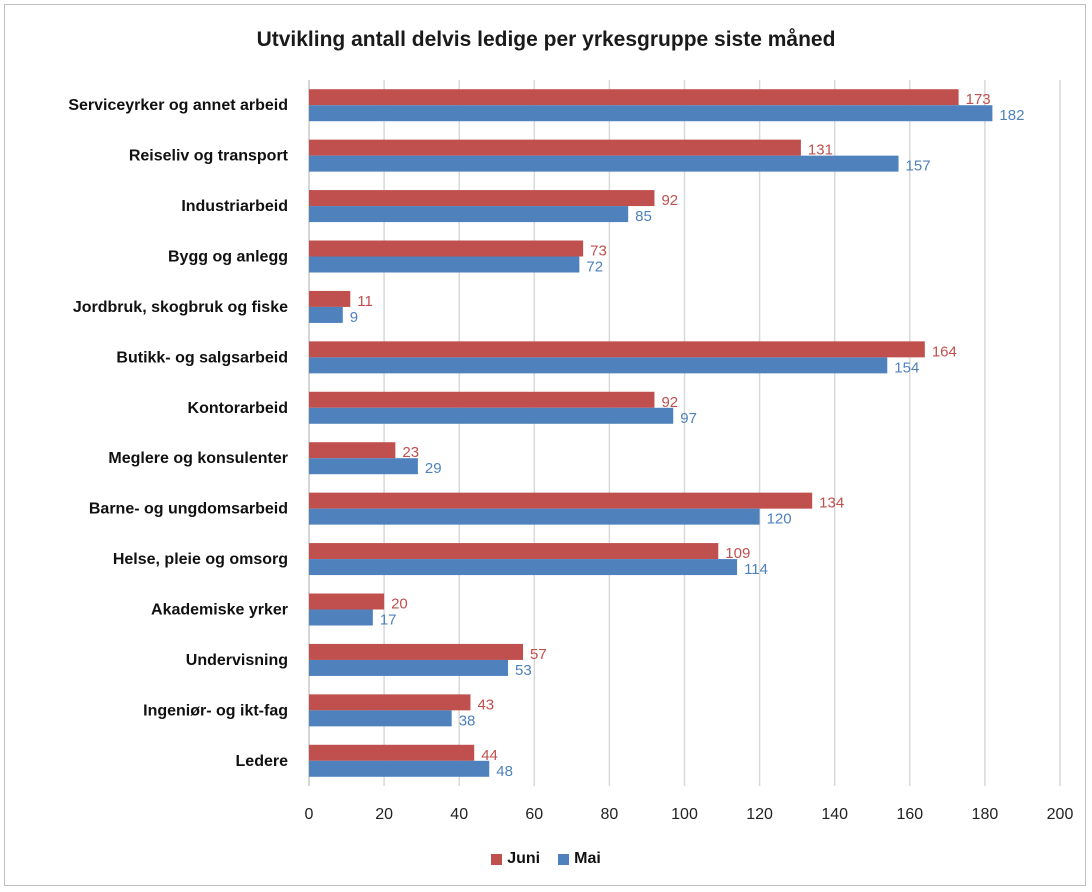 The width and height of the screenshot is (1092, 892). What do you see at coordinates (497, 859) in the screenshot?
I see `legend-swatch-juni` at bounding box center [497, 859].